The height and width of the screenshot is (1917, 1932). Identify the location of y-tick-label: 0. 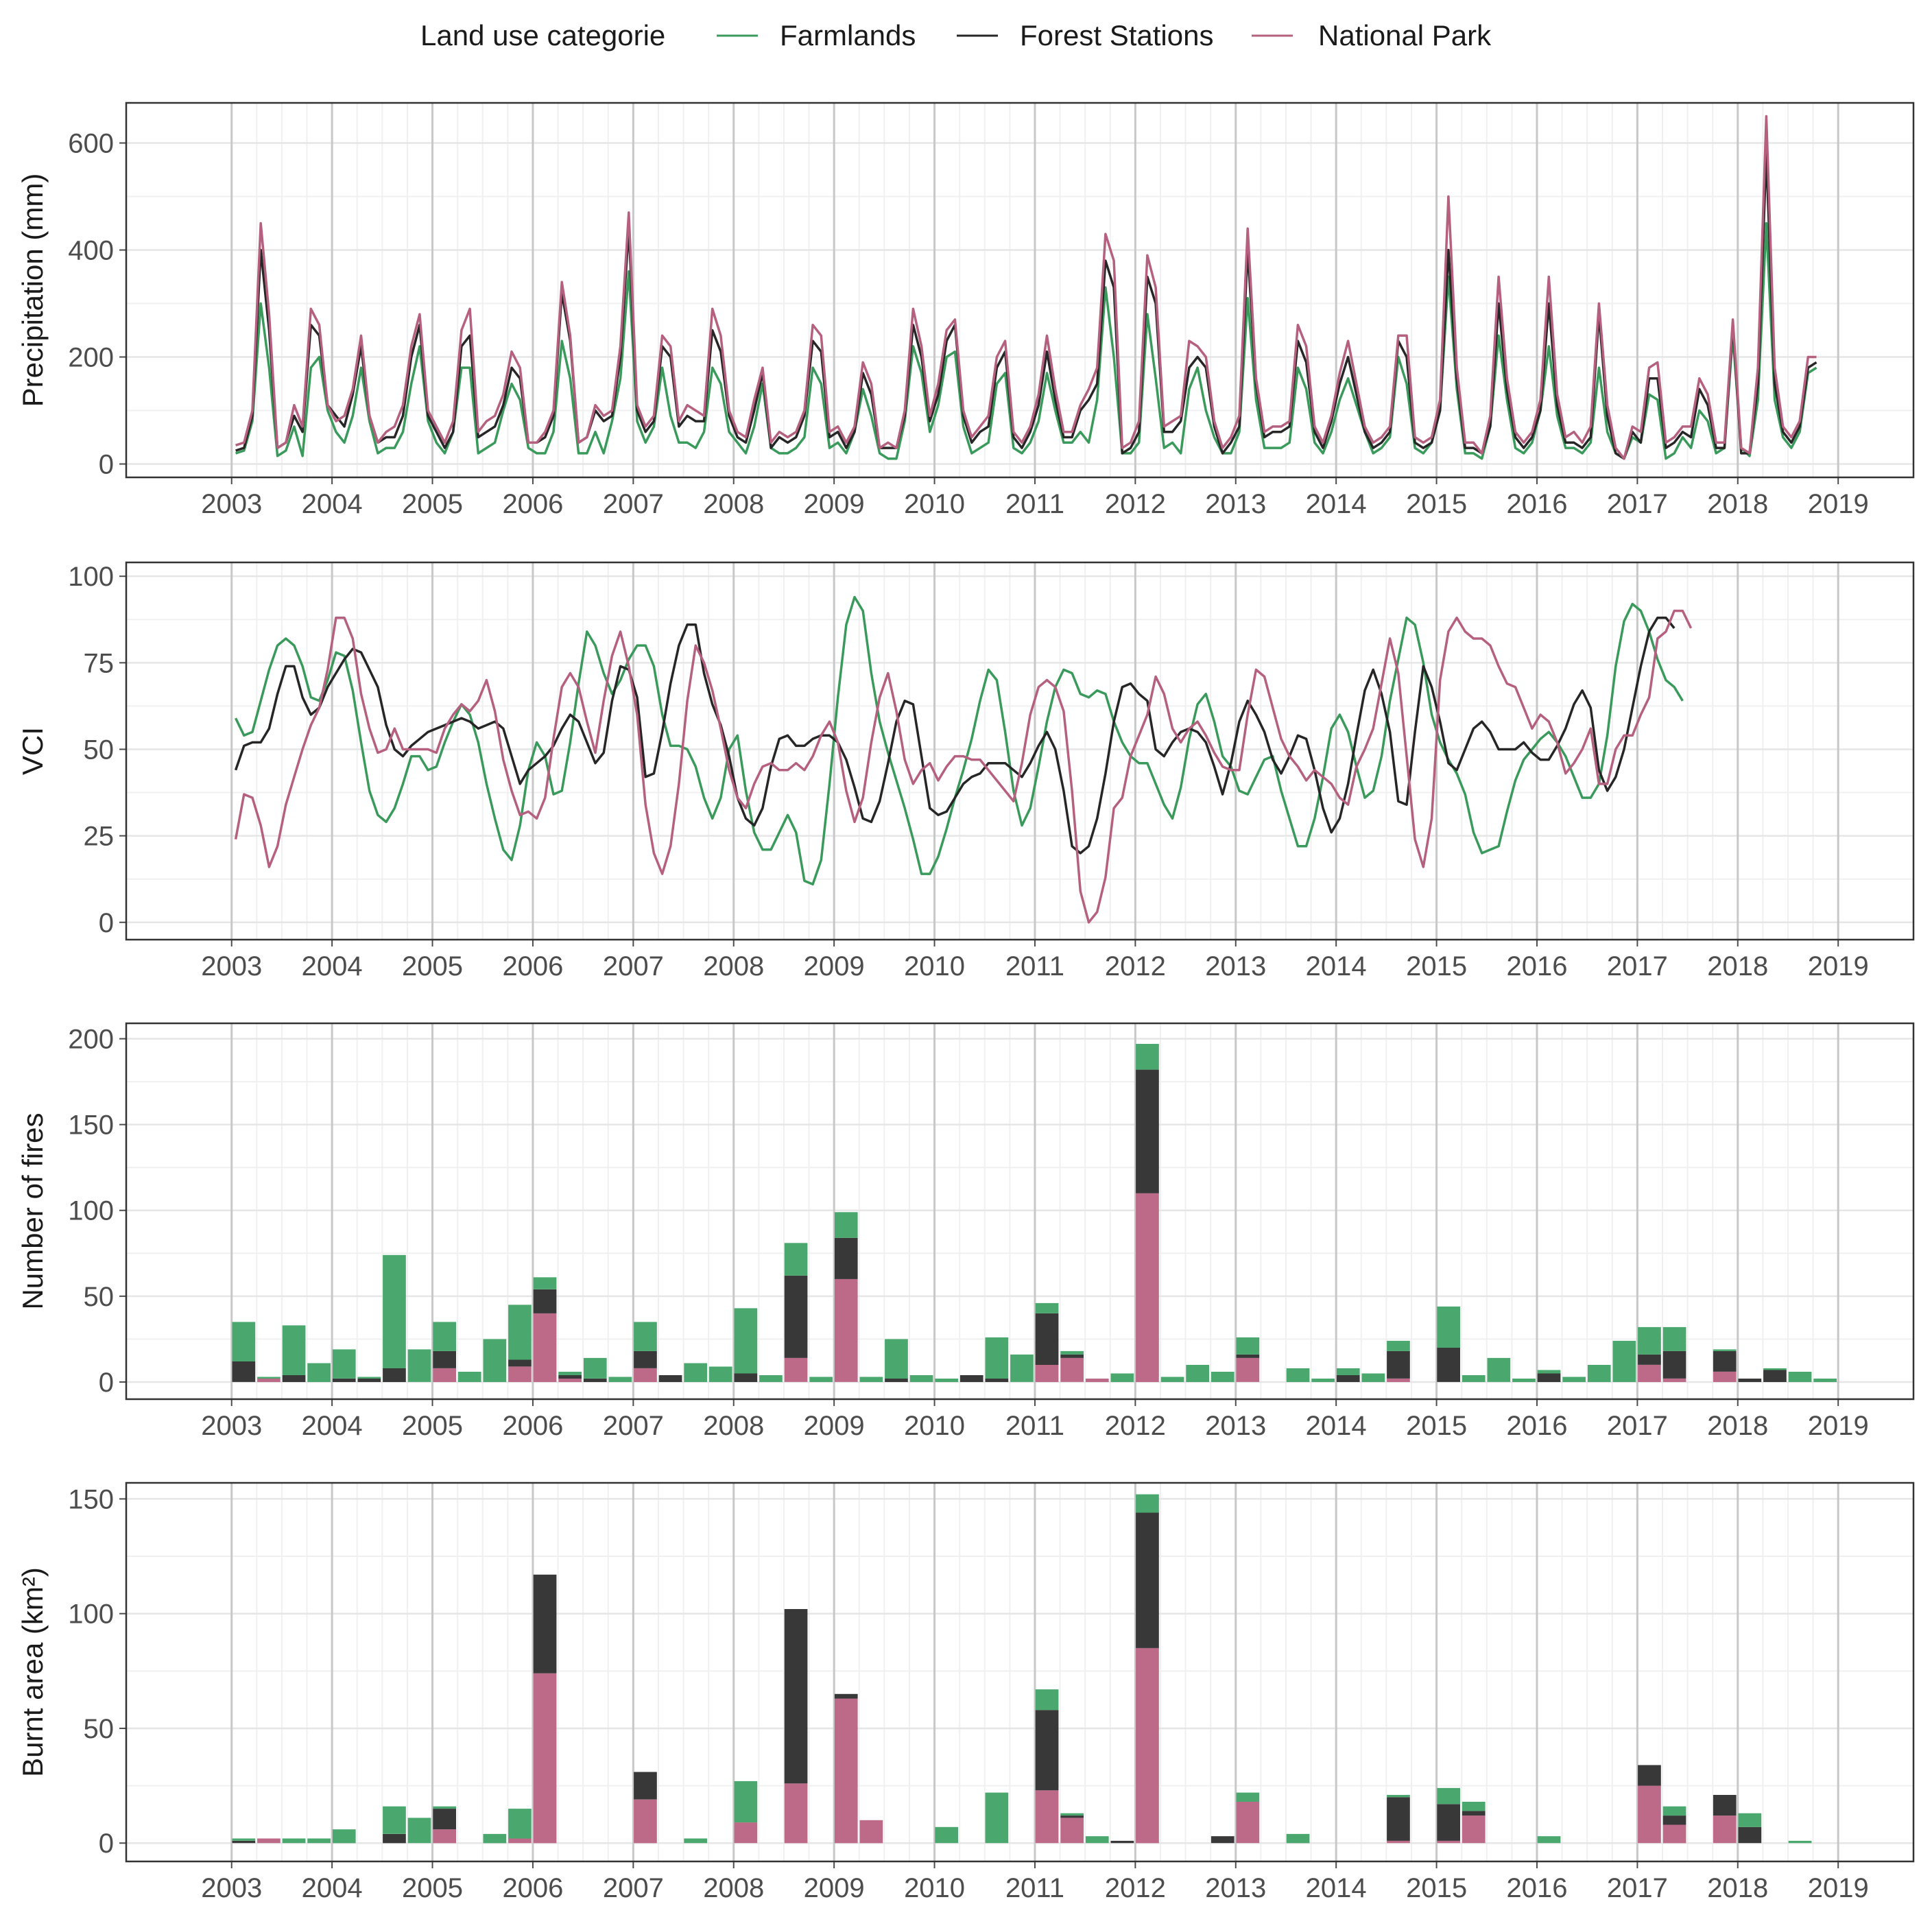
(106, 1383).